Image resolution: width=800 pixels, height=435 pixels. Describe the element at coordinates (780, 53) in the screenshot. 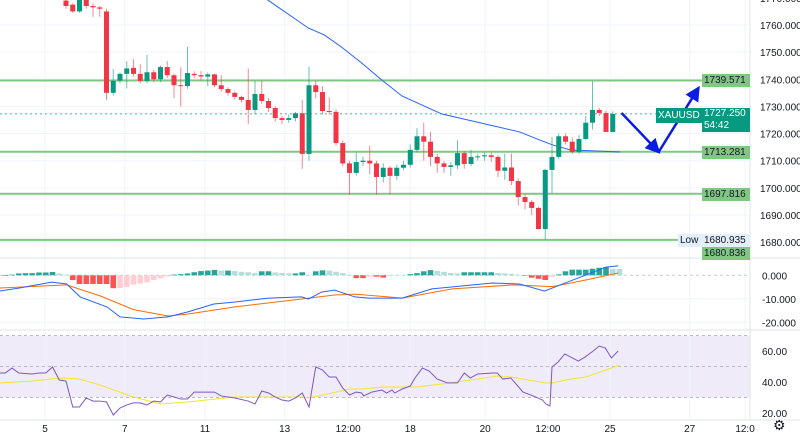

I see `price-tick-label: 1750.000` at that location.